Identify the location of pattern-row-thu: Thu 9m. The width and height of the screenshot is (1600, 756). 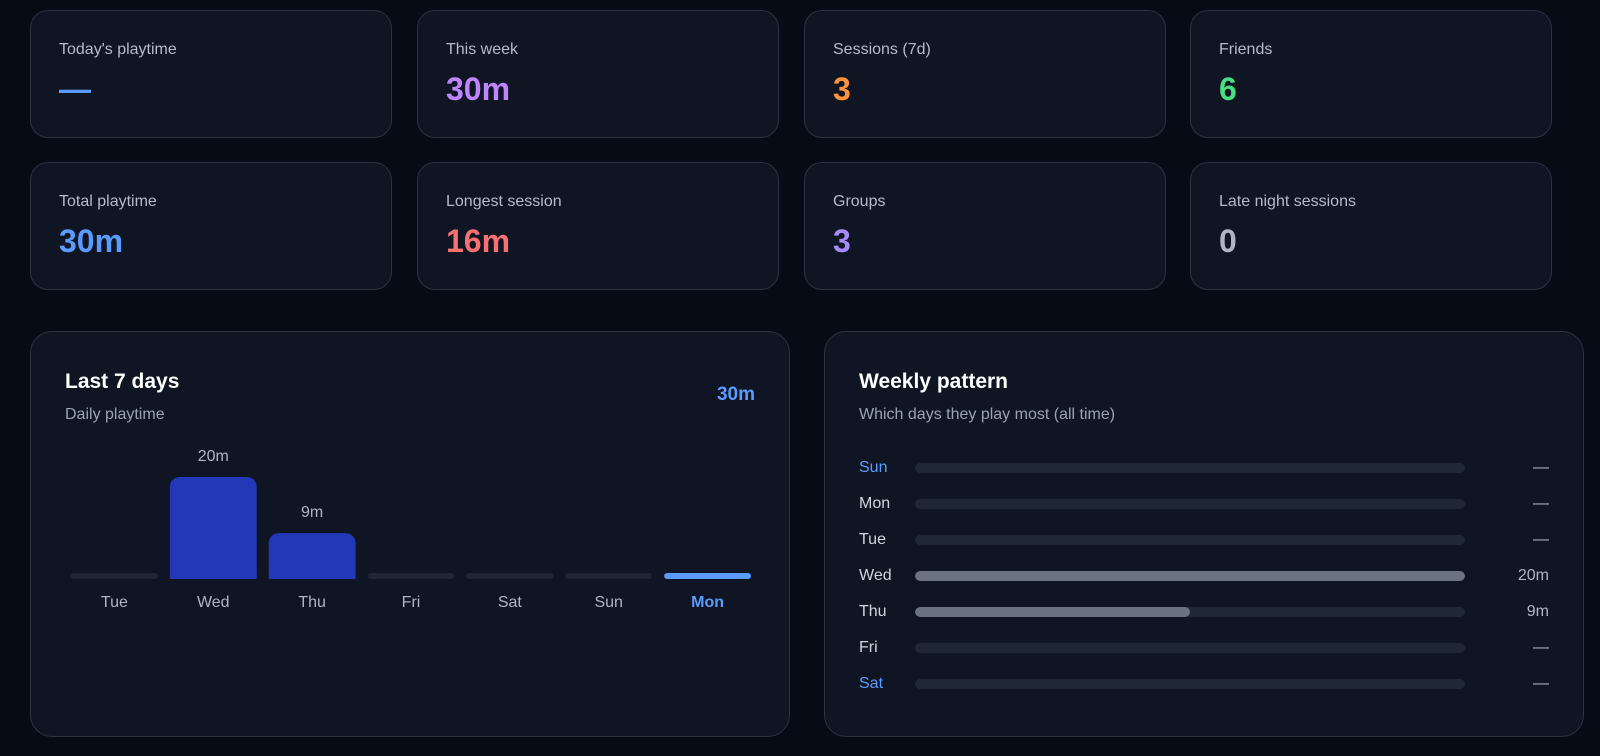
(1204, 612).